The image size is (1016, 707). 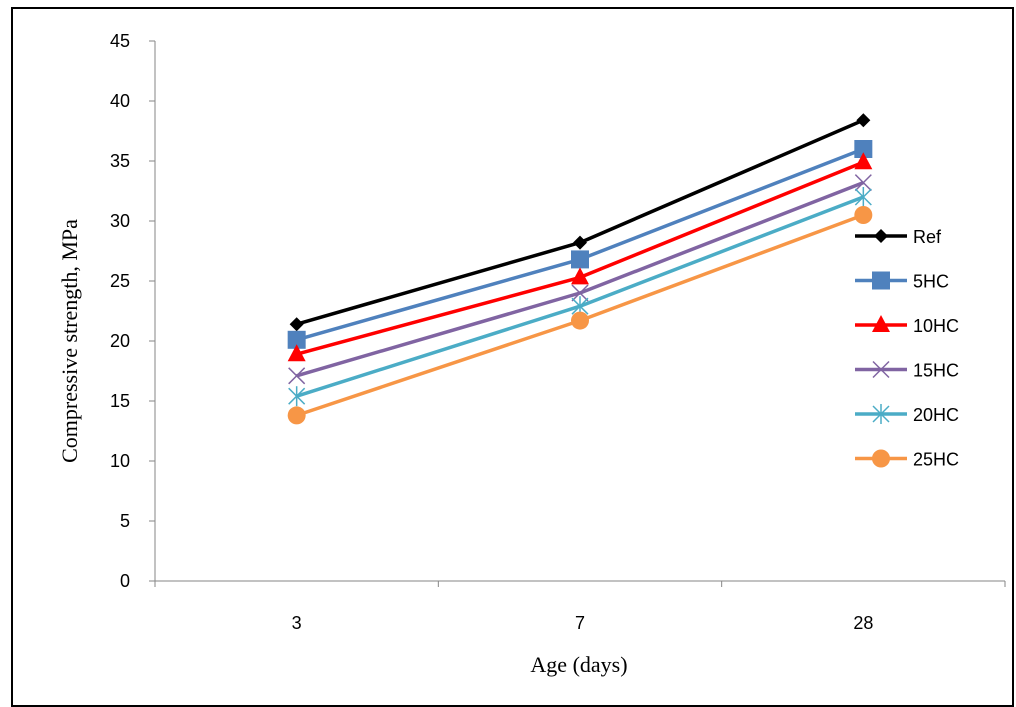 What do you see at coordinates (120, 461) in the screenshot?
I see `y-tick-label: 10` at bounding box center [120, 461].